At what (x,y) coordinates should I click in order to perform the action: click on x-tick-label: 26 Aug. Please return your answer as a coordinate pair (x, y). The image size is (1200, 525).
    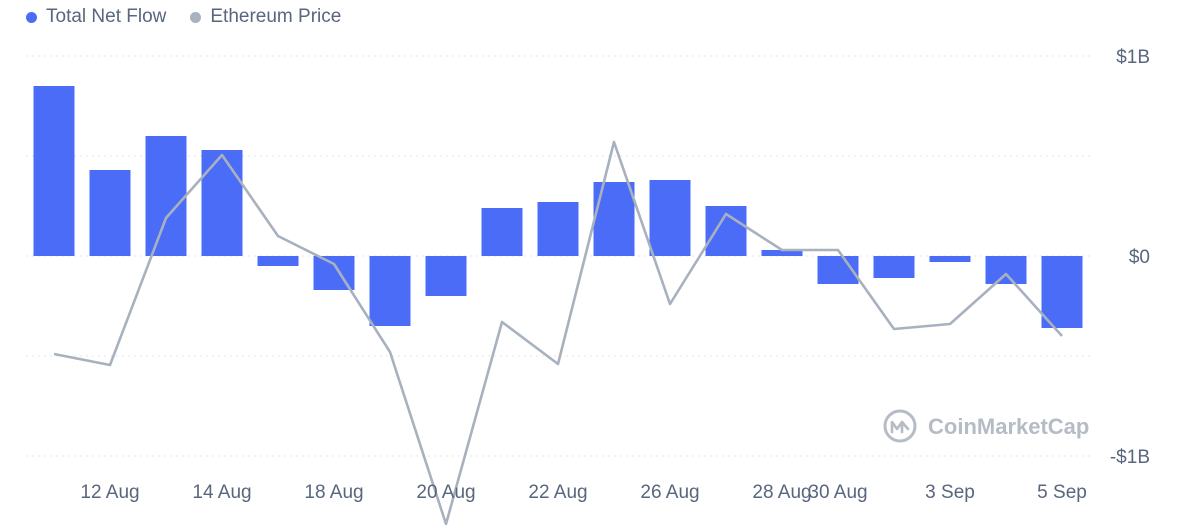
    Looking at the image, I should click on (669, 492).